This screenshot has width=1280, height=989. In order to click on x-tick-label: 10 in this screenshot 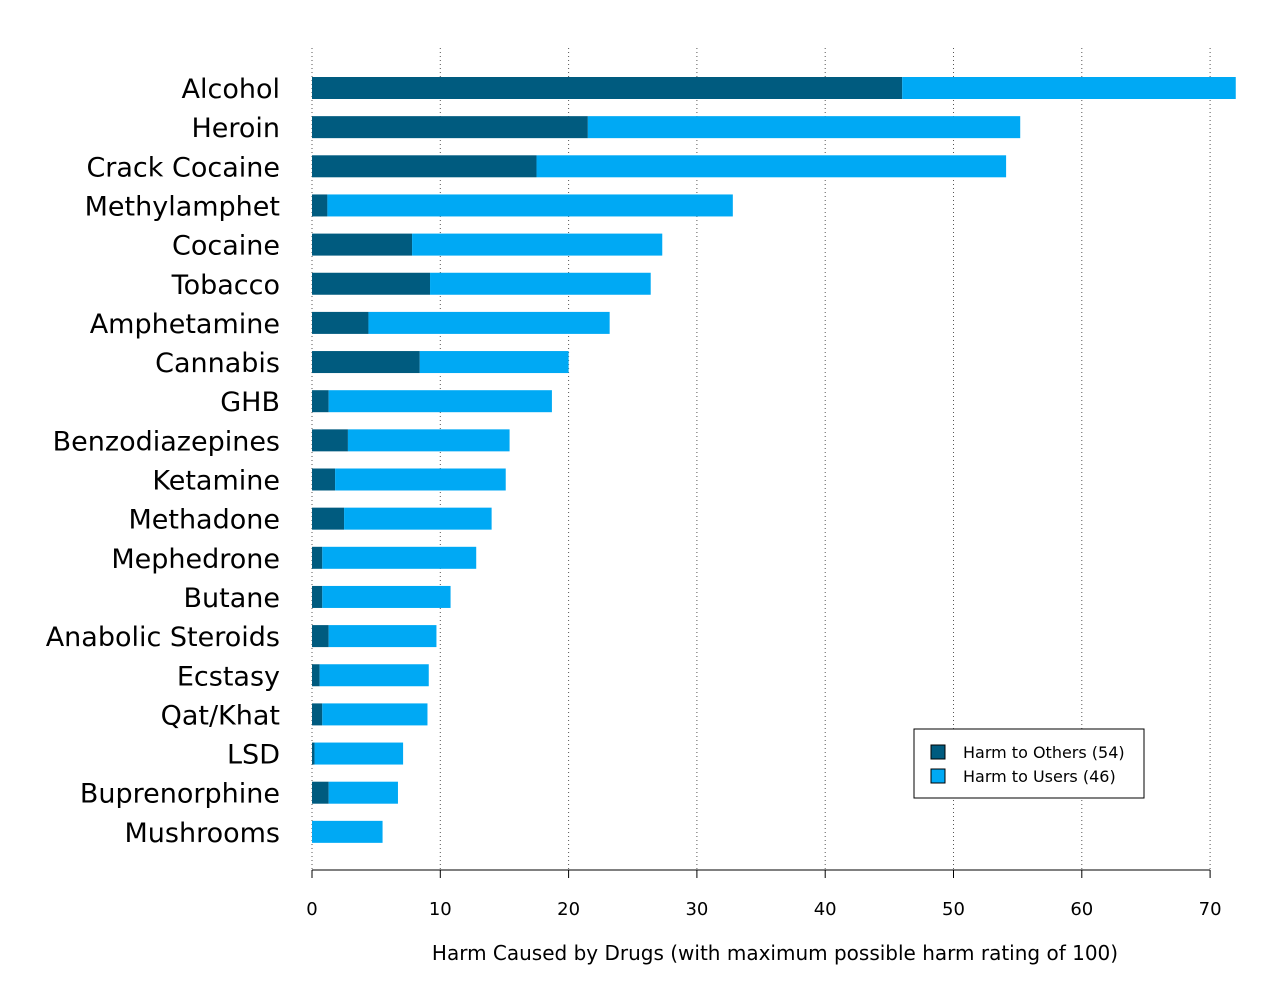, I will do `click(440, 909)`.